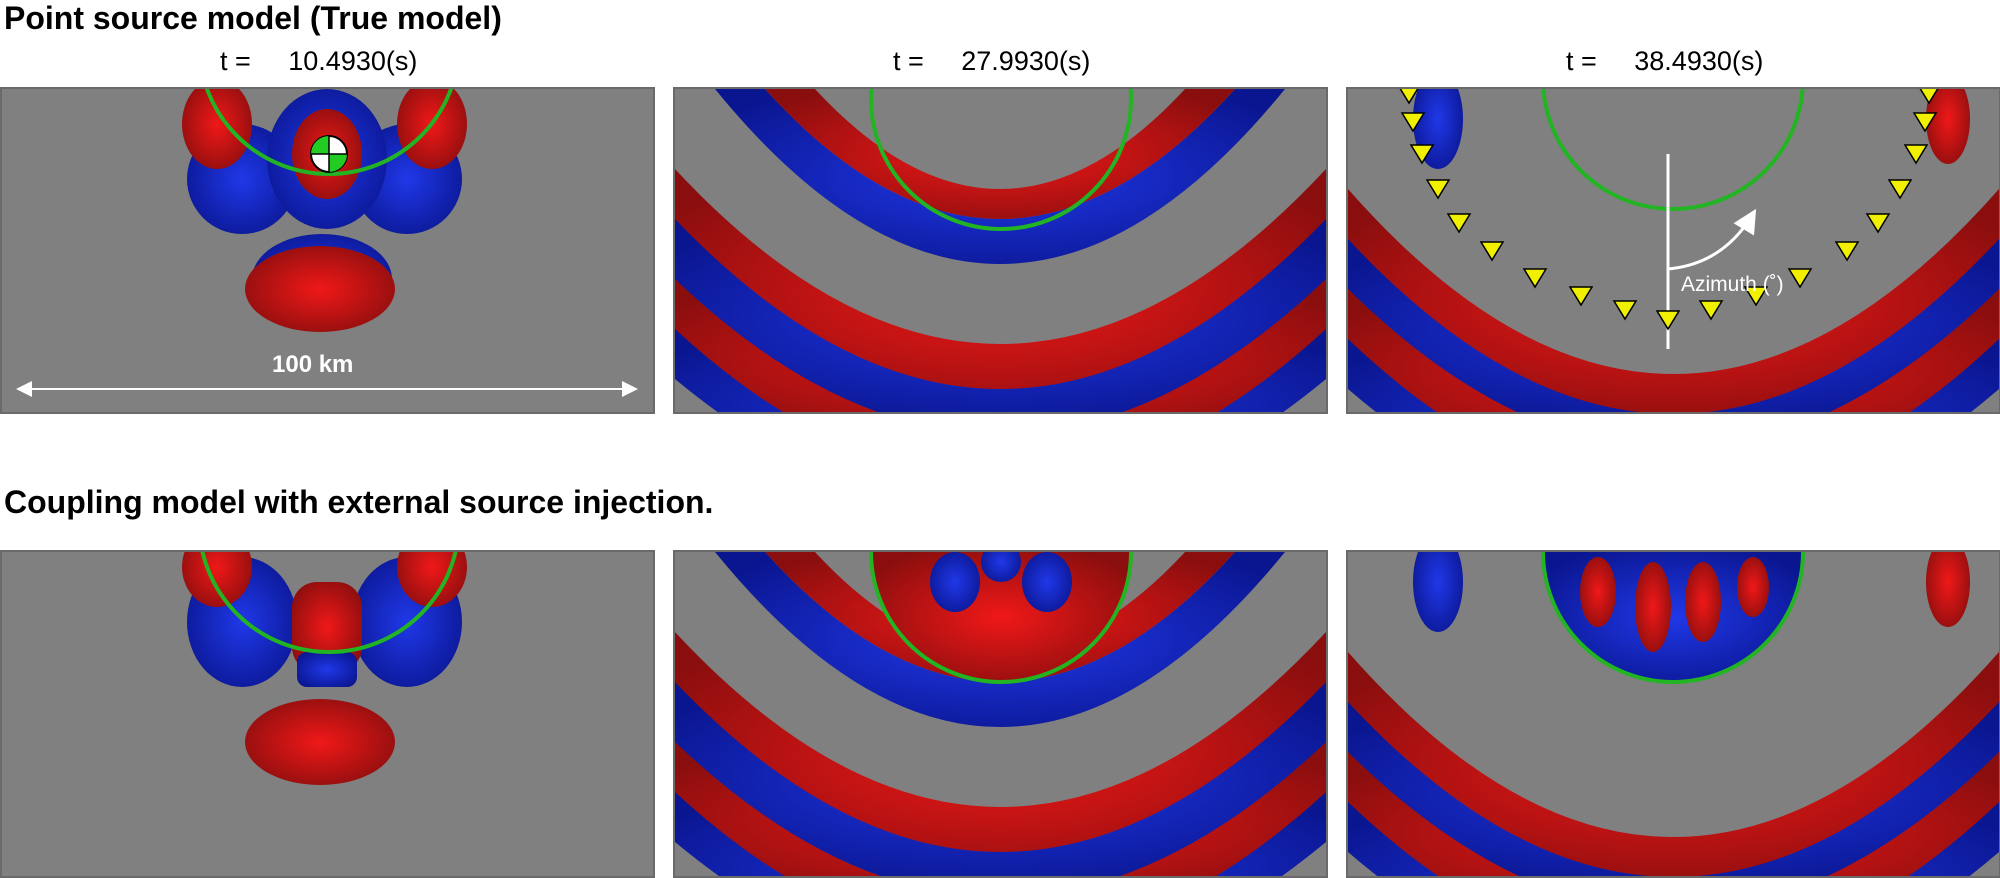 The width and height of the screenshot is (2000, 878). What do you see at coordinates (1732, 284) in the screenshot?
I see `azimuth-label: Azimuth (˚)` at bounding box center [1732, 284].